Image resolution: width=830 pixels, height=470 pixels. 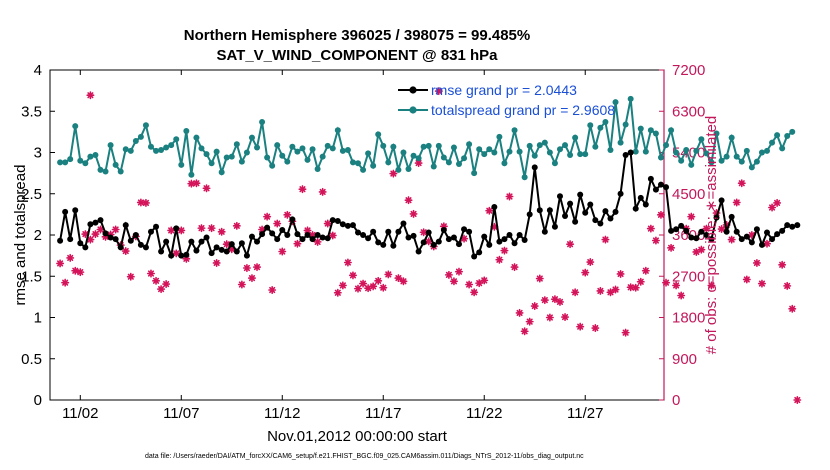 What do you see at coordinates (688, 70) in the screenshot?
I see `y-right-tick-label: 7200` at bounding box center [688, 70].